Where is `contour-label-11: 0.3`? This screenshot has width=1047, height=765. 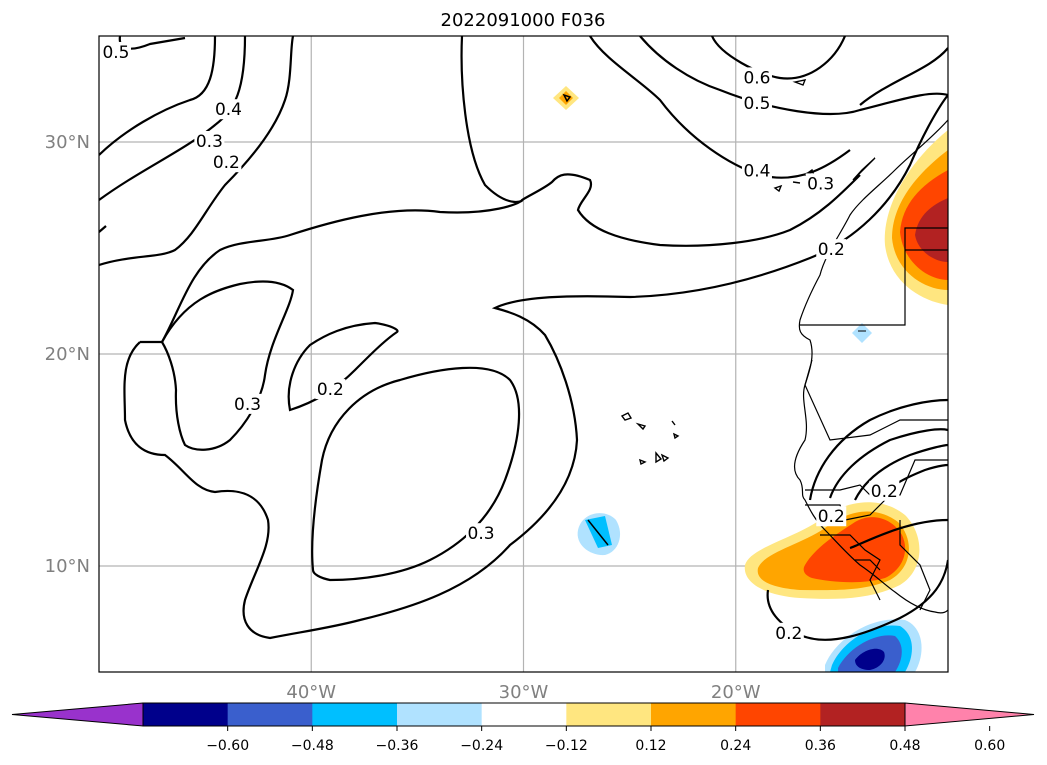 contour-label-11: 0.3 is located at coordinates (481, 533).